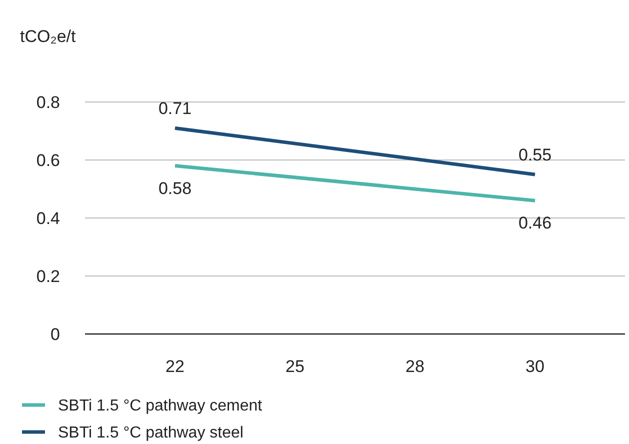 The image size is (629, 444). What do you see at coordinates (415, 366) in the screenshot?
I see `x-tick-label: 28` at bounding box center [415, 366].